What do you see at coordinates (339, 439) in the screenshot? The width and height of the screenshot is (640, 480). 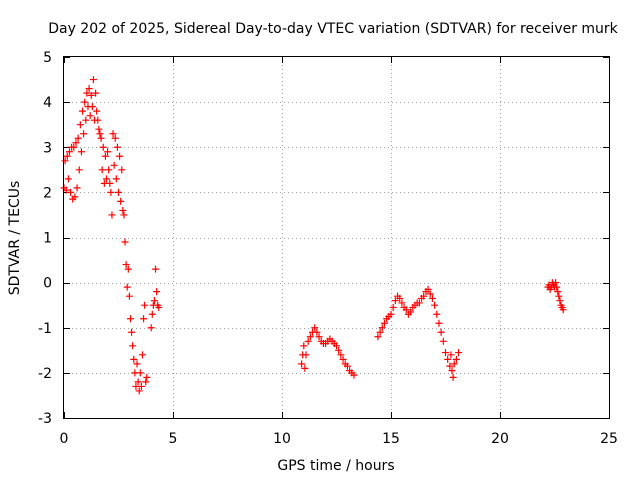 I see `x-tick-labels: 0 5 10 15 20 25` at bounding box center [339, 439].